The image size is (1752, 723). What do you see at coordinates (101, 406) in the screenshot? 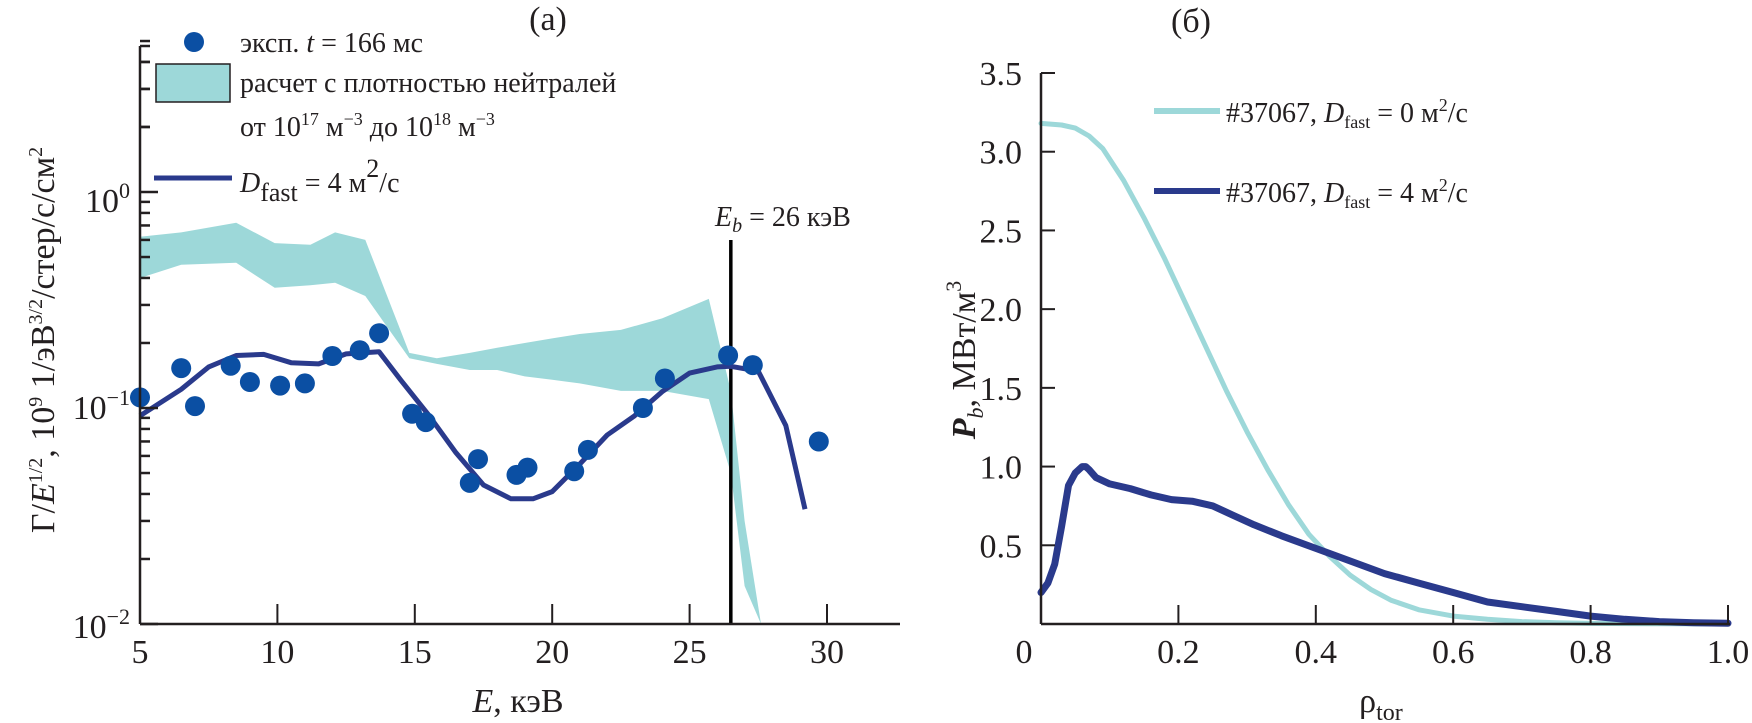
I see `y-tick-label-1e-1: 10⁻¹` at bounding box center [101, 406].